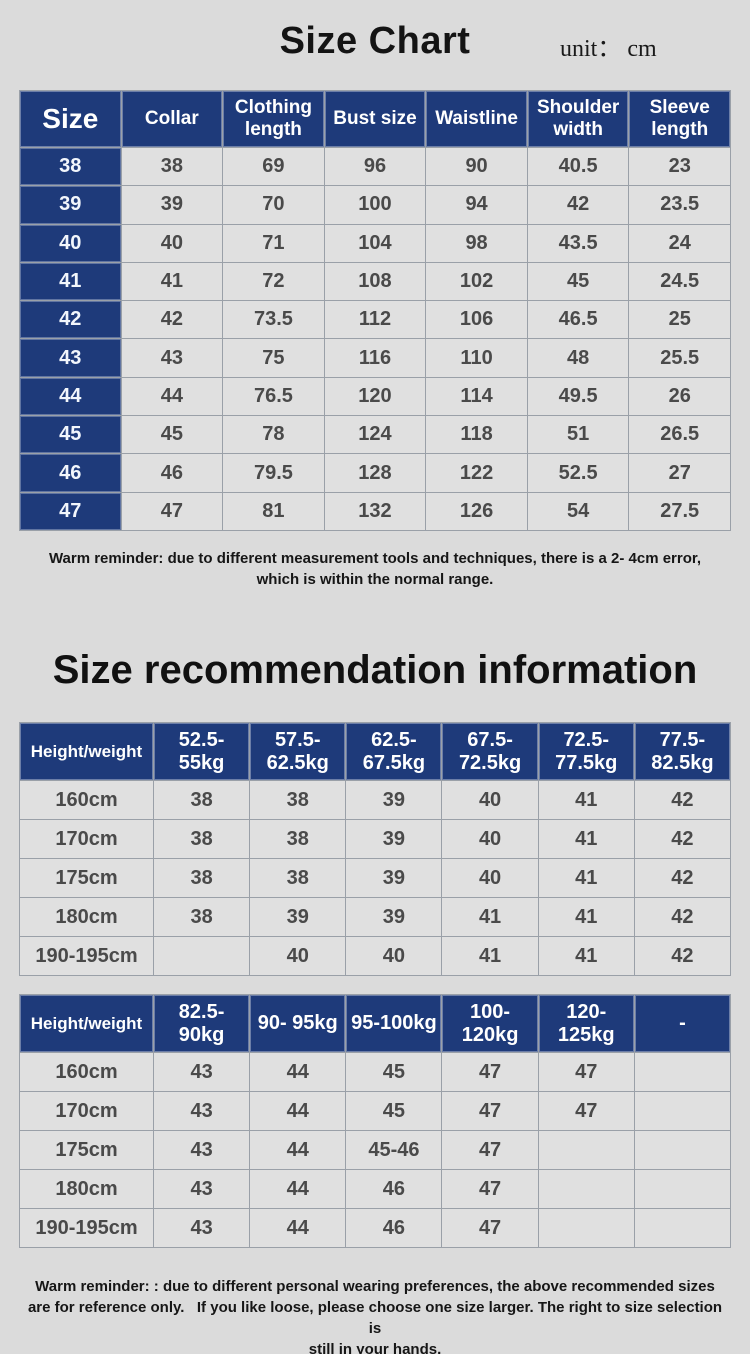 This screenshot has height=1354, width=750. I want to click on column-header-cell: 67.5-72.5kg, so click(490, 751).